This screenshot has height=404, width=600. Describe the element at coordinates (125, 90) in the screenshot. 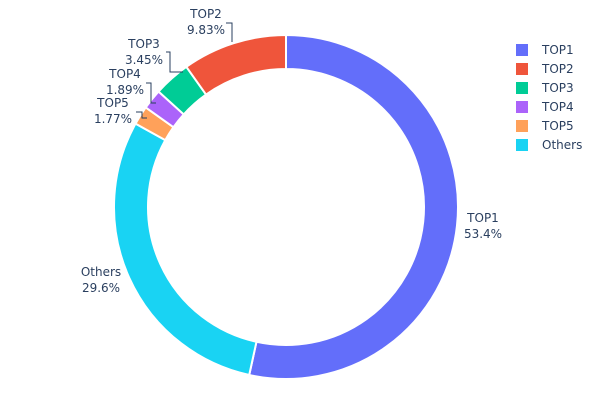

I see `slice-percent-label: 1.89%` at that location.